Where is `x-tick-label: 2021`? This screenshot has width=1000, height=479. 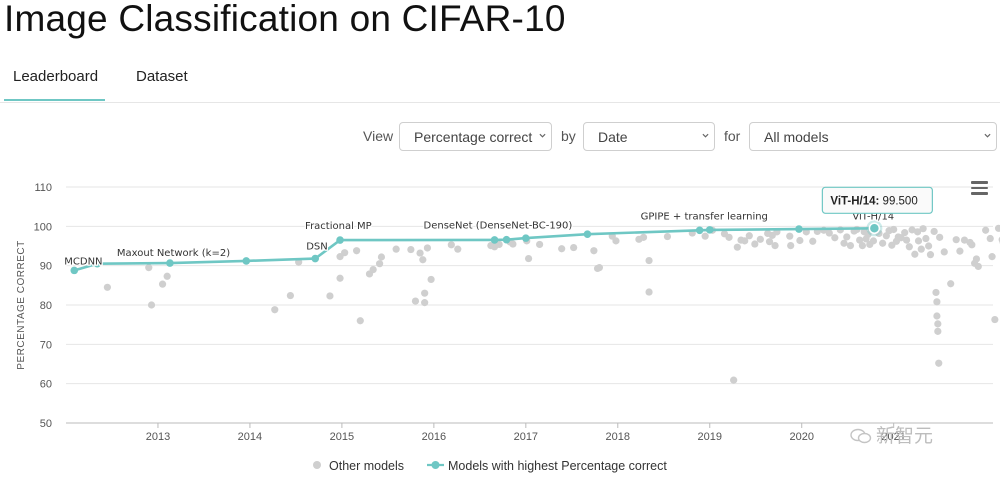
x-tick-label: 2021 is located at coordinates (893, 437).